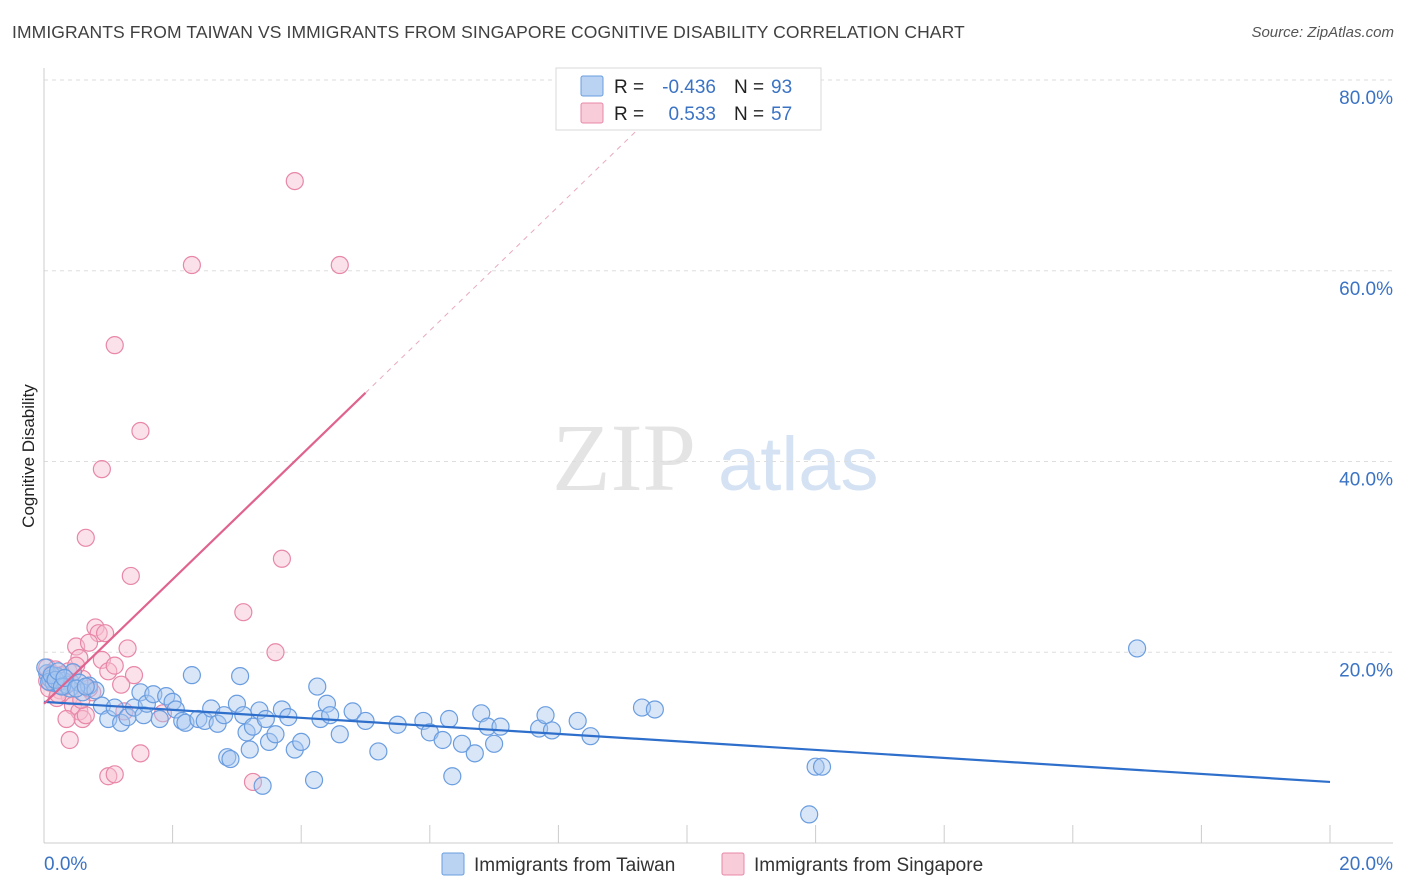 This screenshot has height=892, width=1406. I want to click on stats-legend-r-label-singapore: R =, so click(629, 114).